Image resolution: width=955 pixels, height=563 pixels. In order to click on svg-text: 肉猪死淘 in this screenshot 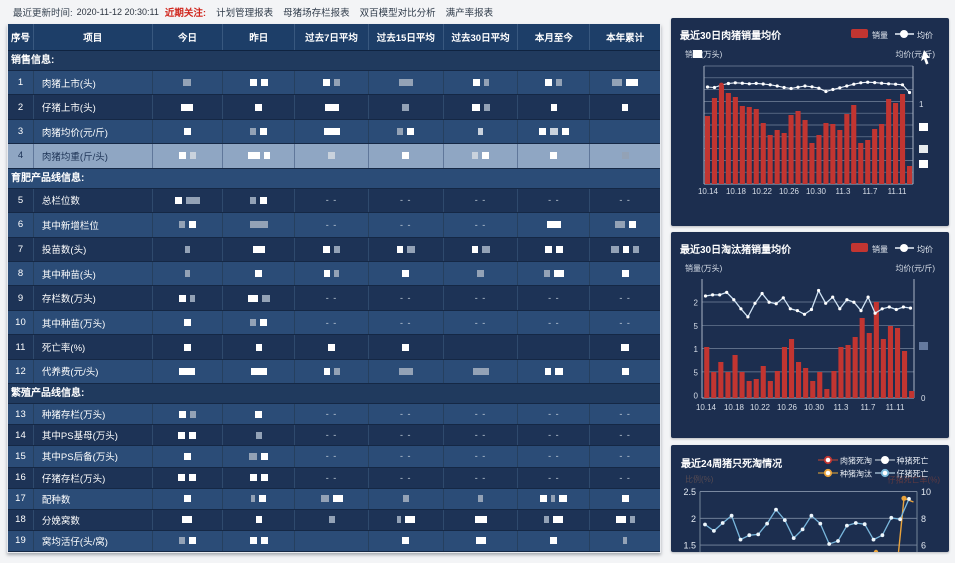, I will do `click(856, 461)`.